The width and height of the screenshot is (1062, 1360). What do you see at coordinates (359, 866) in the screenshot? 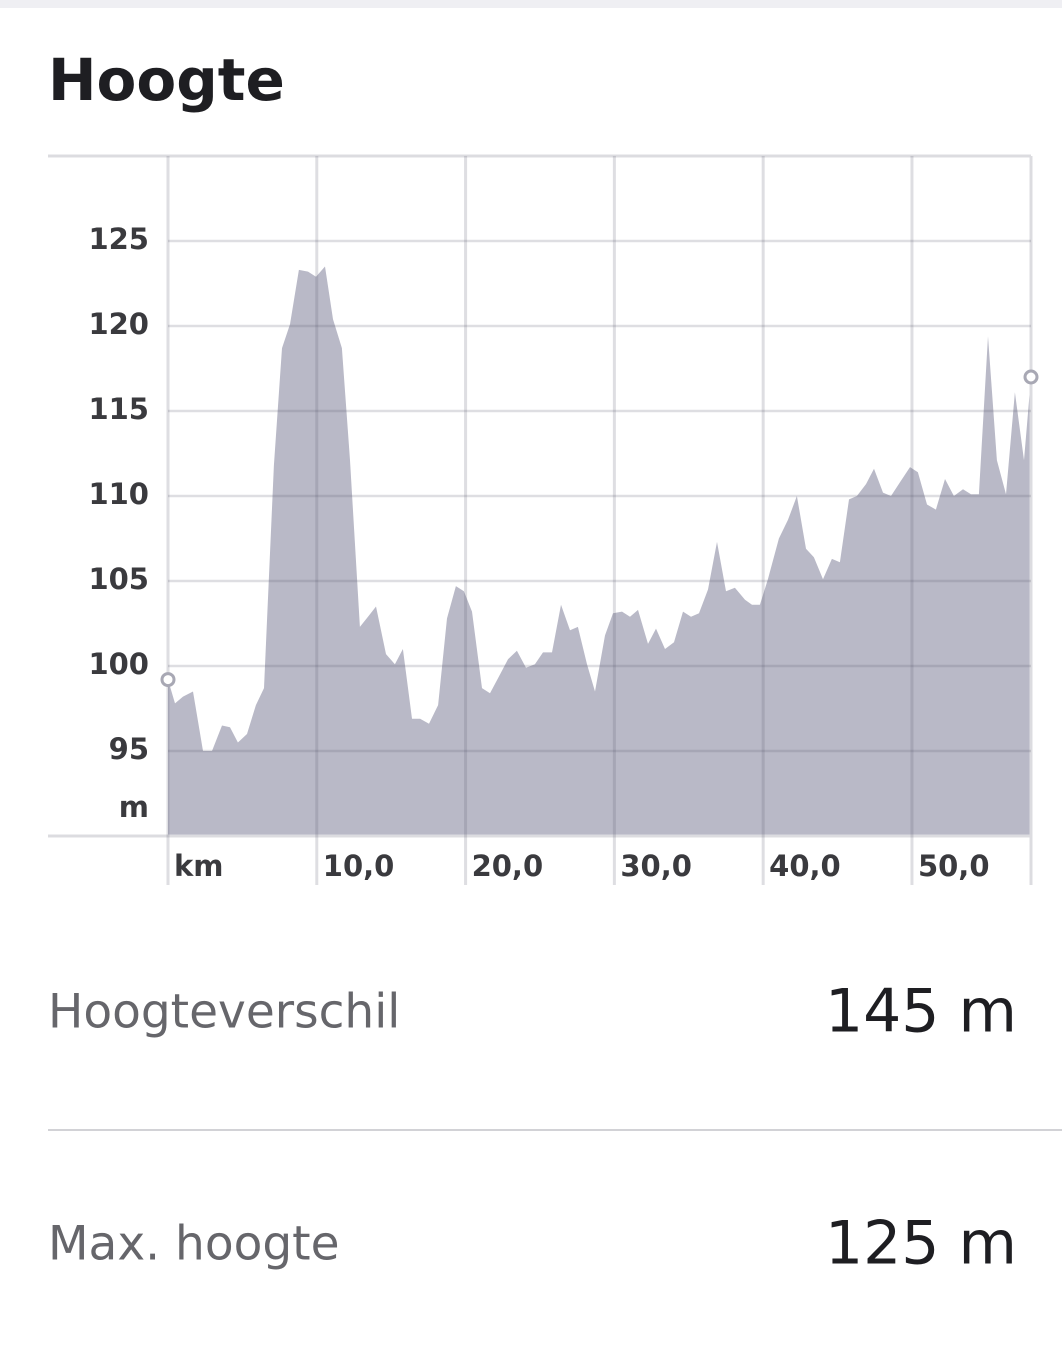
I see `x-tick-label: 10,0` at bounding box center [359, 866].